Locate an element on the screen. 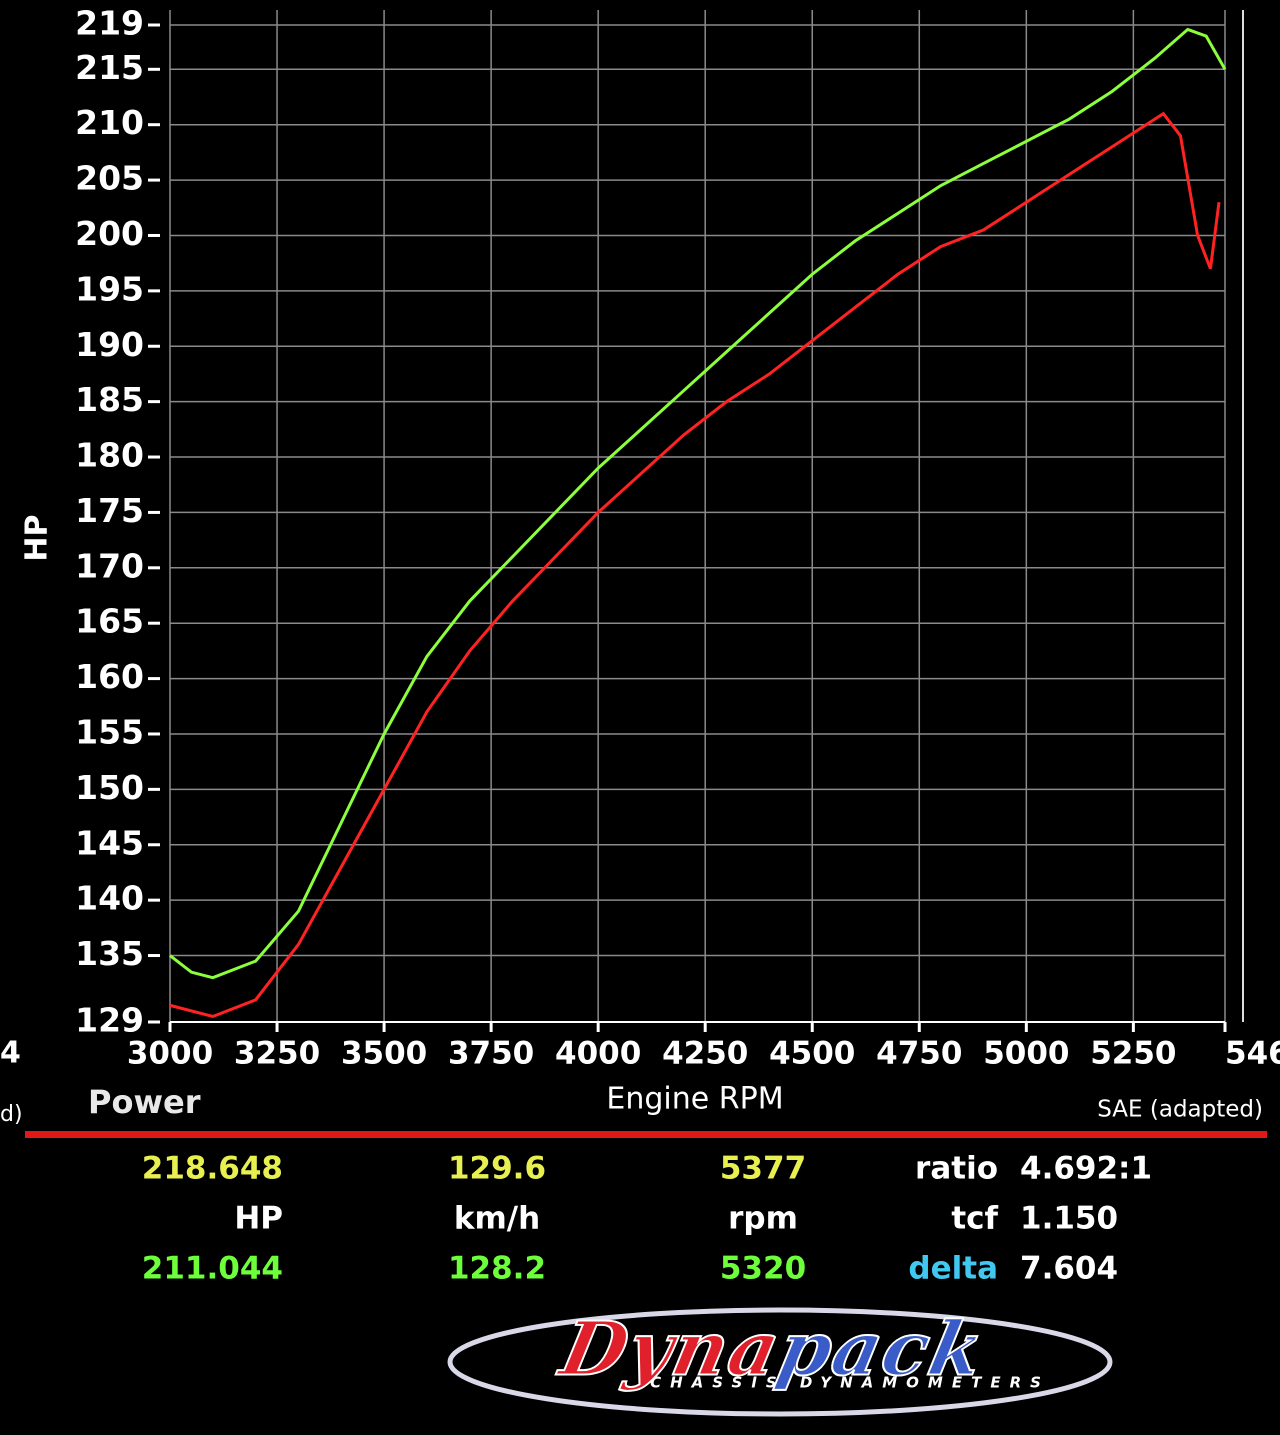  readout-cell: km/h is located at coordinates (497, 1219).